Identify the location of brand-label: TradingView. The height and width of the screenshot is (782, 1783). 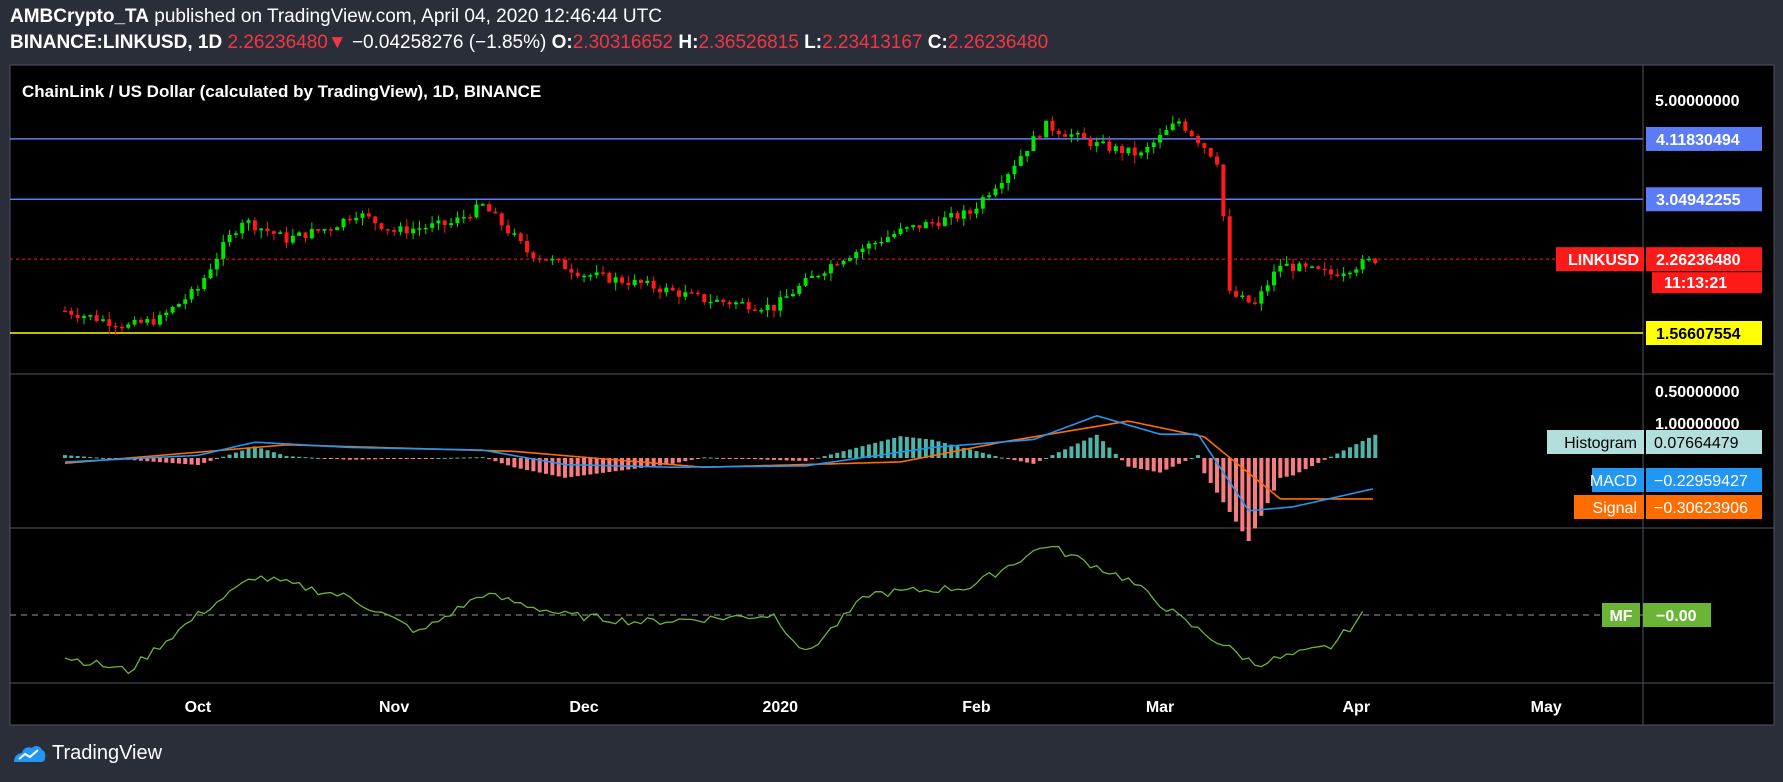
(107, 753).